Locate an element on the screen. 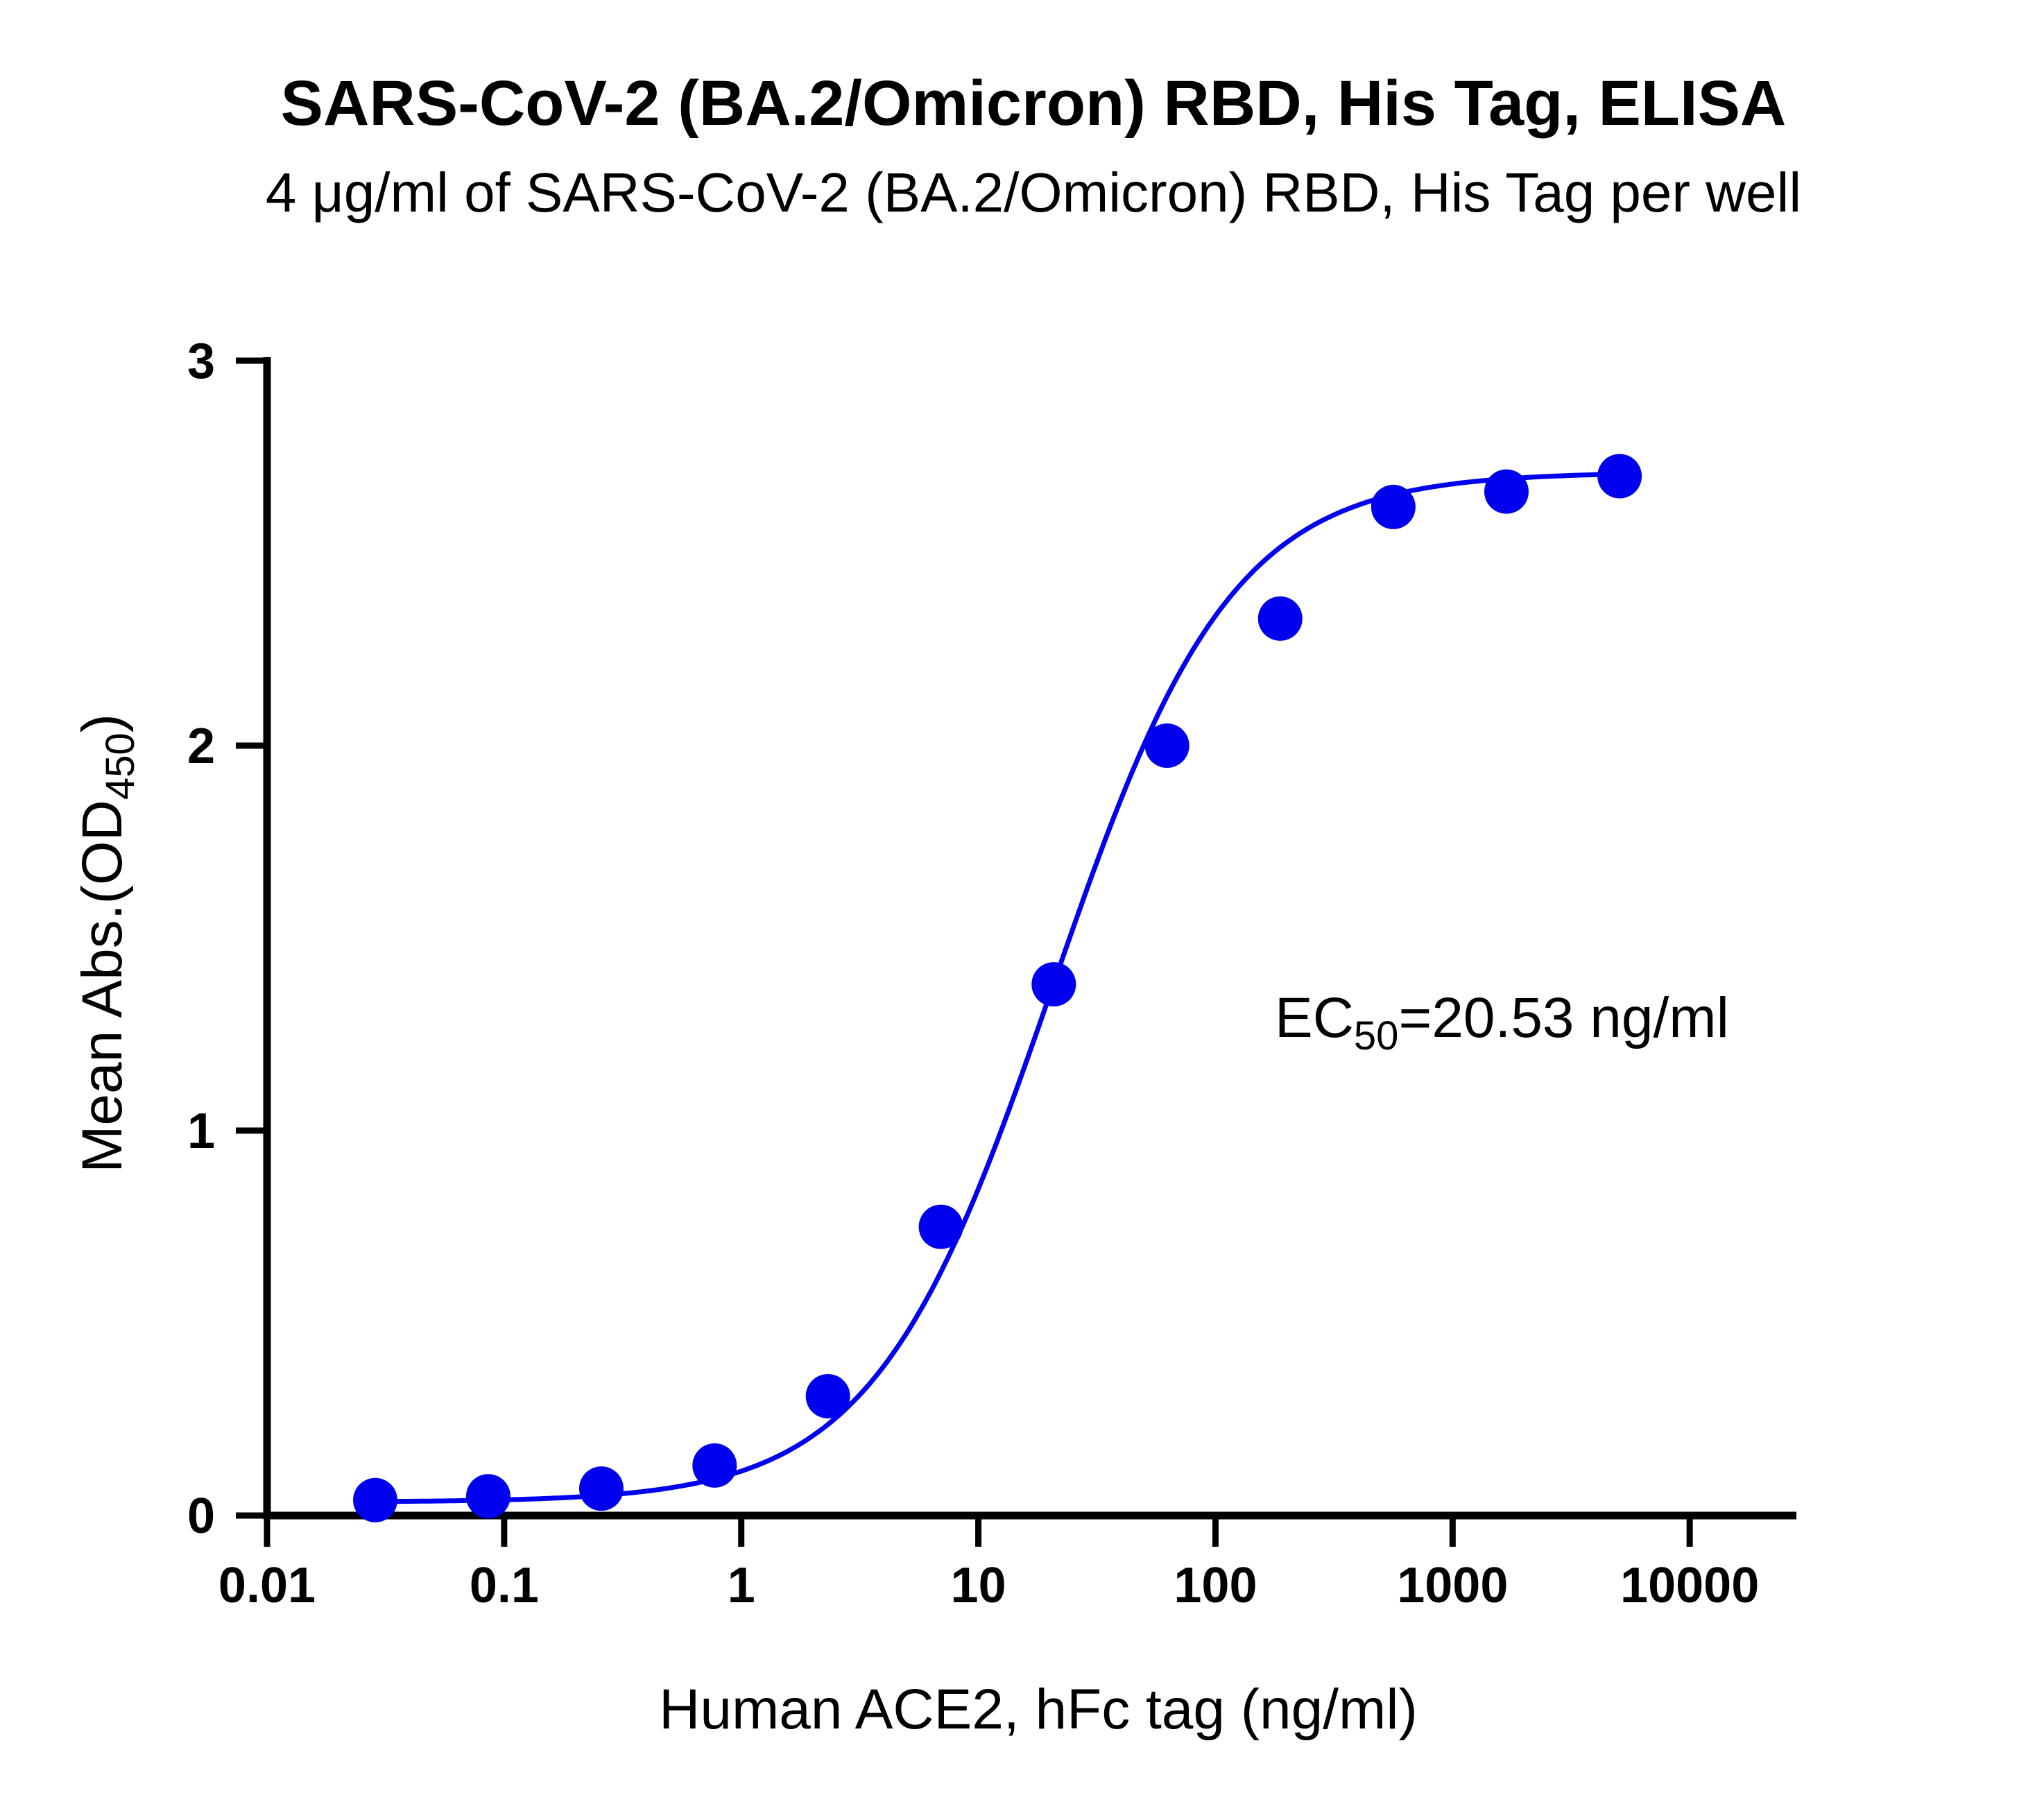  x-axis-ticks: 0.01 0.1 1 10 100 1000 10000 is located at coordinates (988, 1564).